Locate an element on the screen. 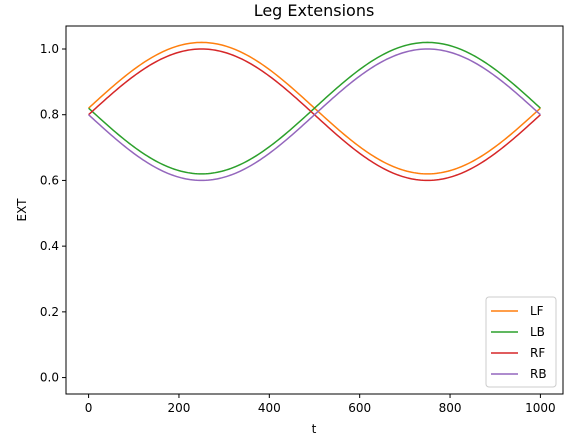 The width and height of the screenshot is (569, 439). x-tick-label: 0 is located at coordinates (89, 408).